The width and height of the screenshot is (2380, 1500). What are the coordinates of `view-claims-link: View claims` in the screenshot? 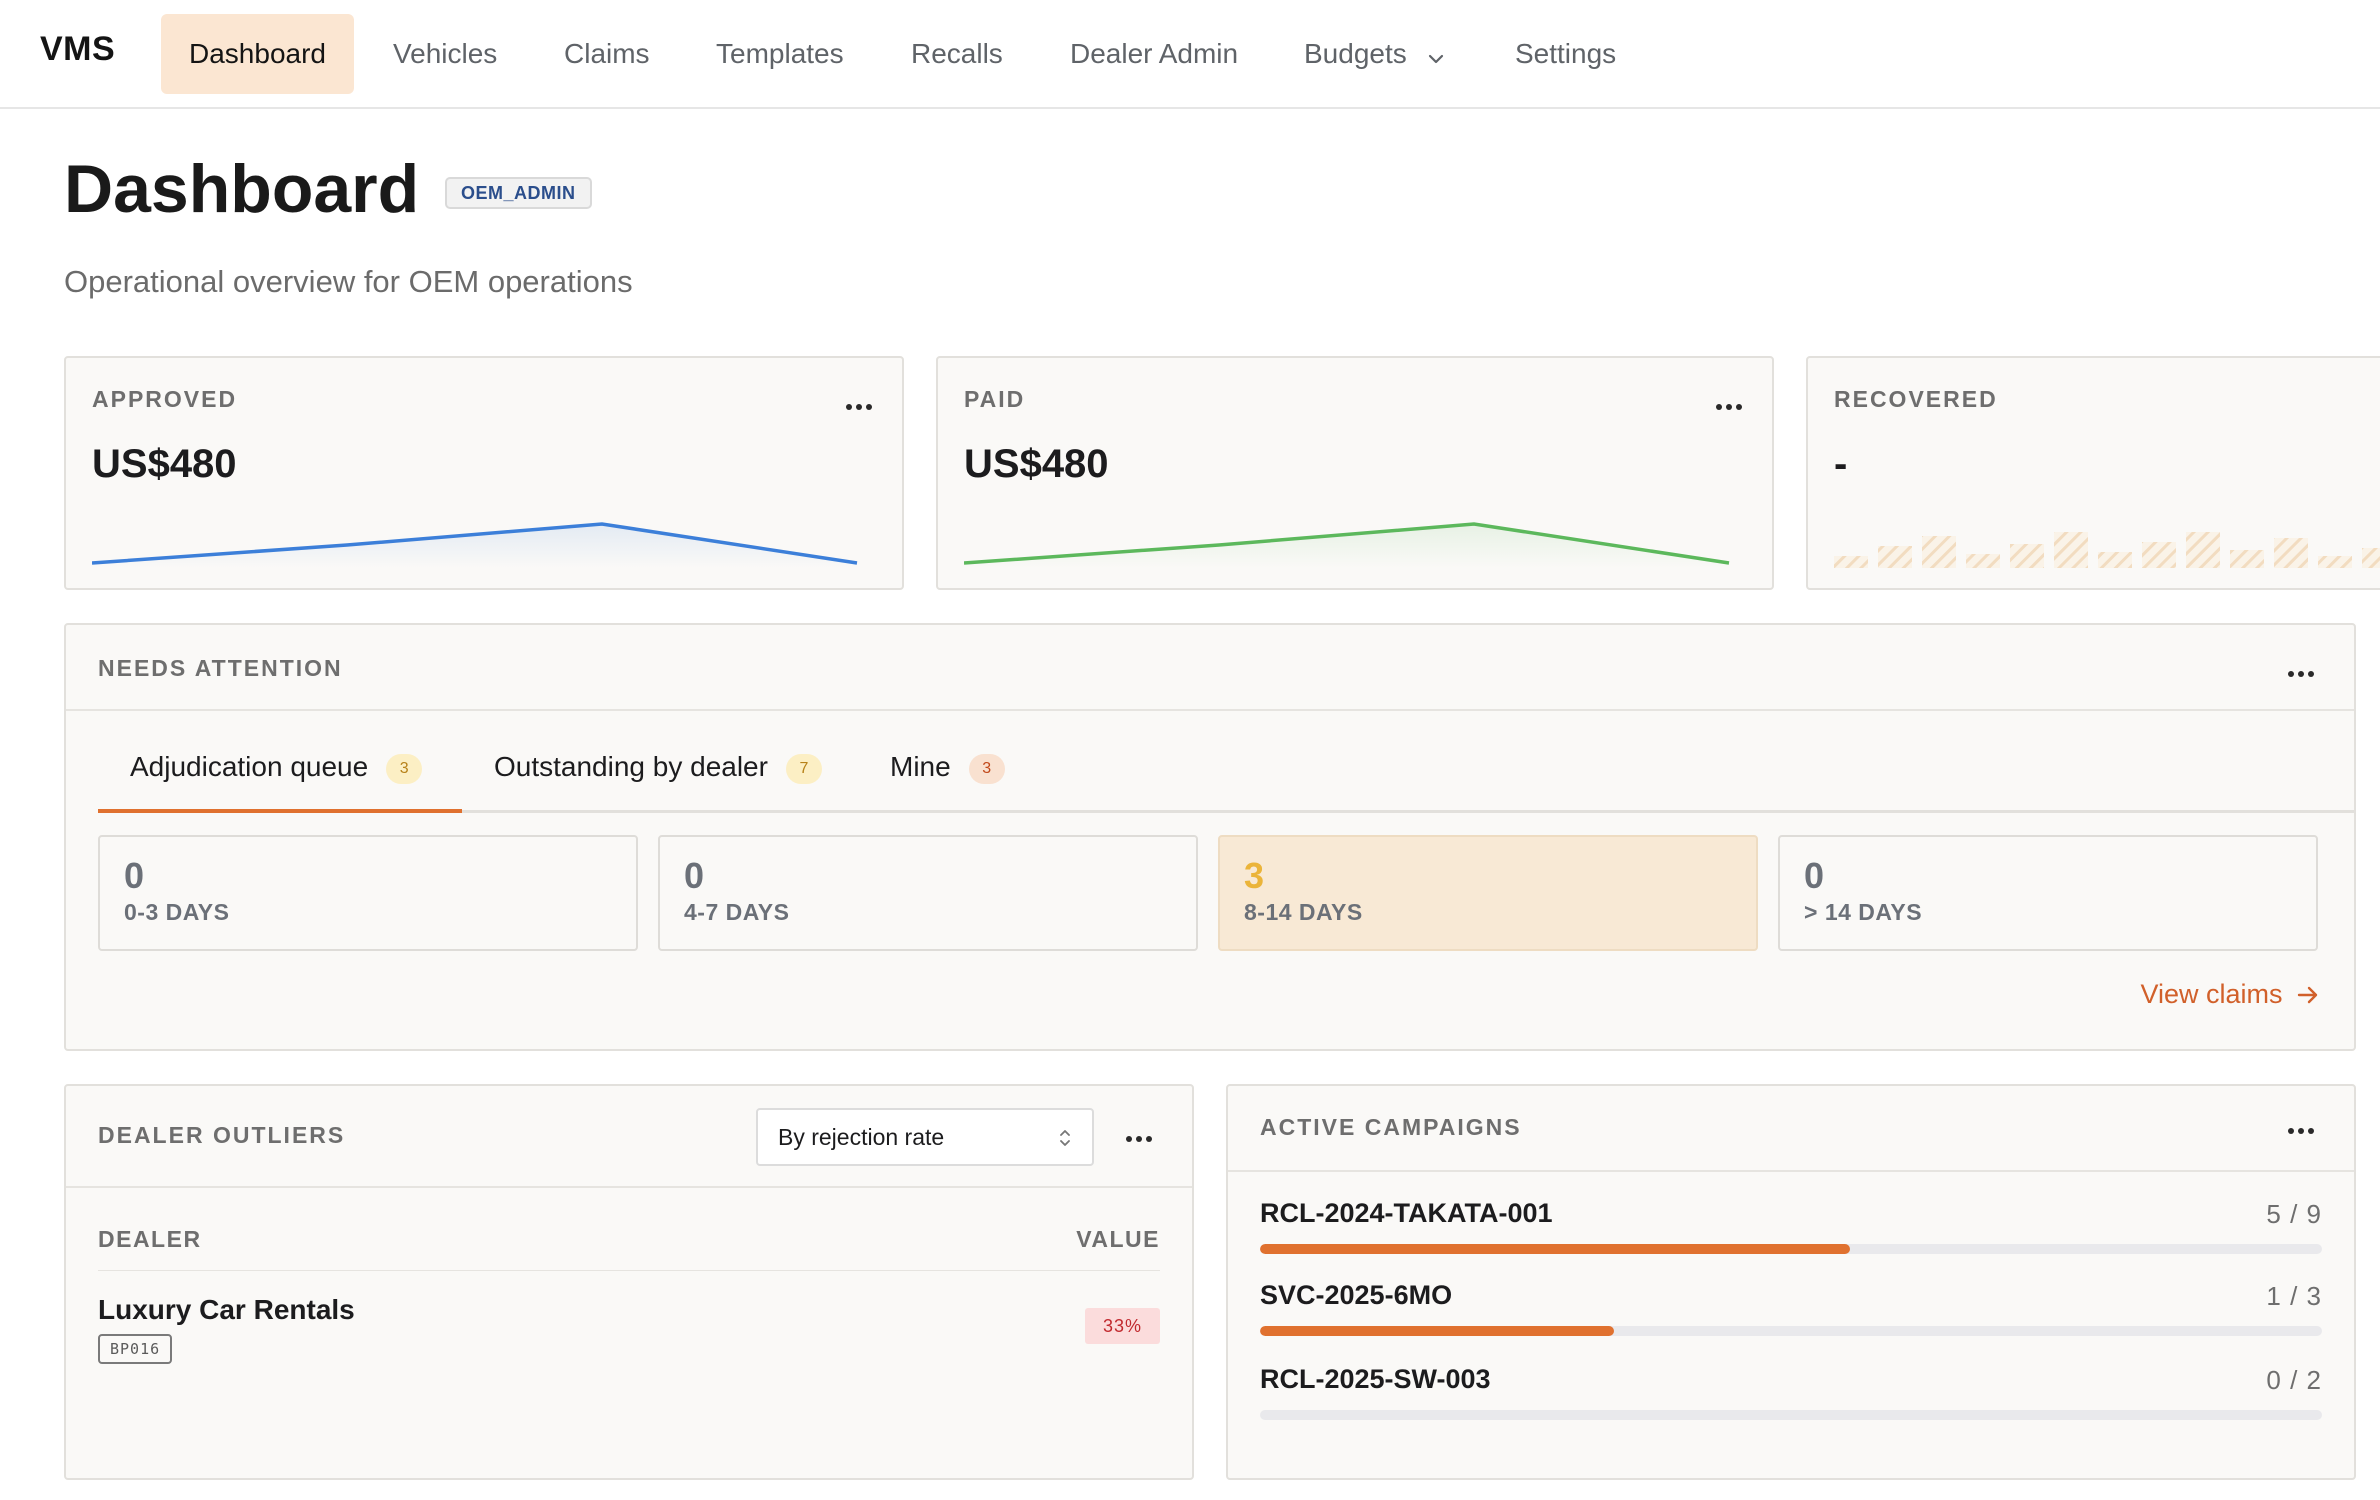 It's located at (2230, 994).